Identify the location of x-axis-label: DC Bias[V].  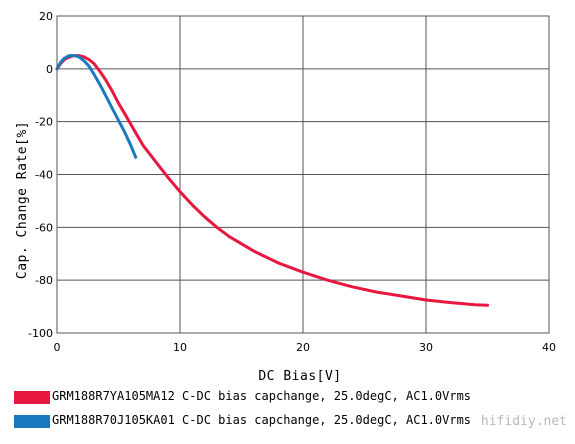
(299, 376).